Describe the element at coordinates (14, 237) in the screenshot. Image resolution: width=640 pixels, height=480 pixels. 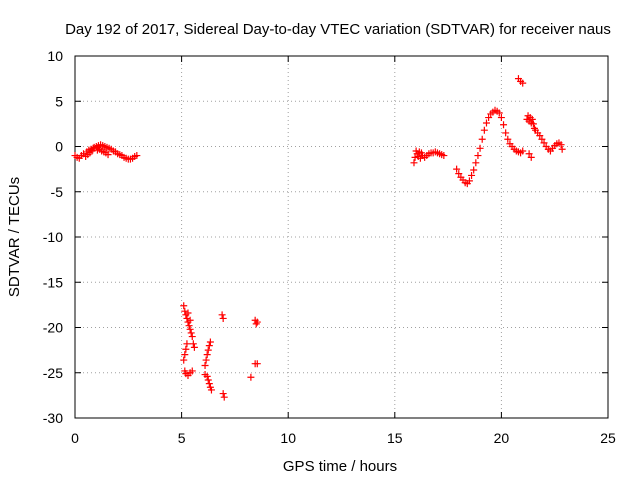
I see `y-axis-label: SDTVAR / TECUs` at that location.